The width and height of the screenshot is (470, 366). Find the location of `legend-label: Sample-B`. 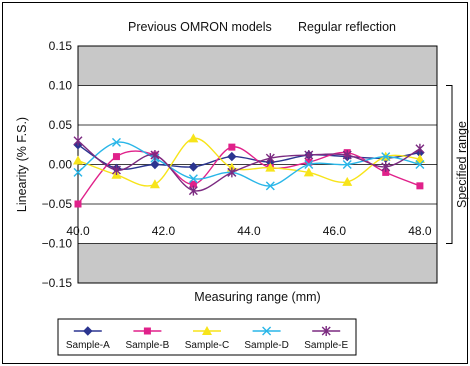

legend-label: Sample-B is located at coordinates (147, 345).